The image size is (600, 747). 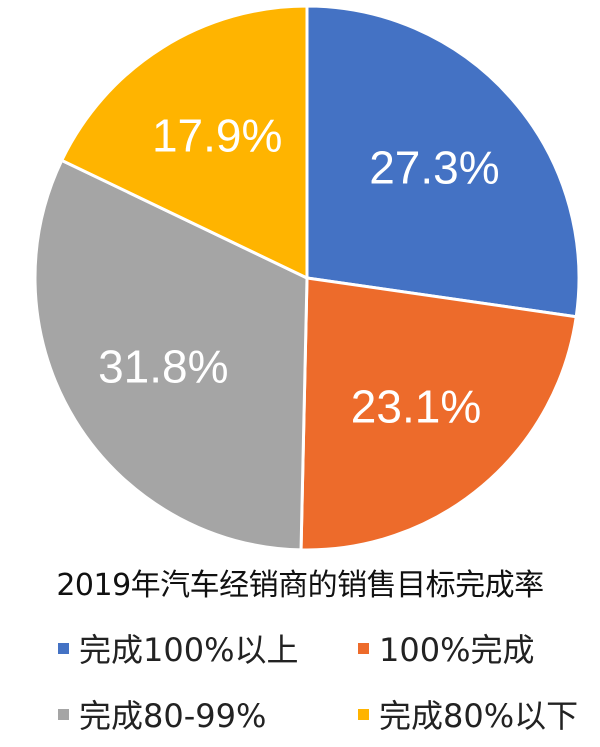 I want to click on legend-item-under-80: 完成80%以下, so click(x=478, y=714).